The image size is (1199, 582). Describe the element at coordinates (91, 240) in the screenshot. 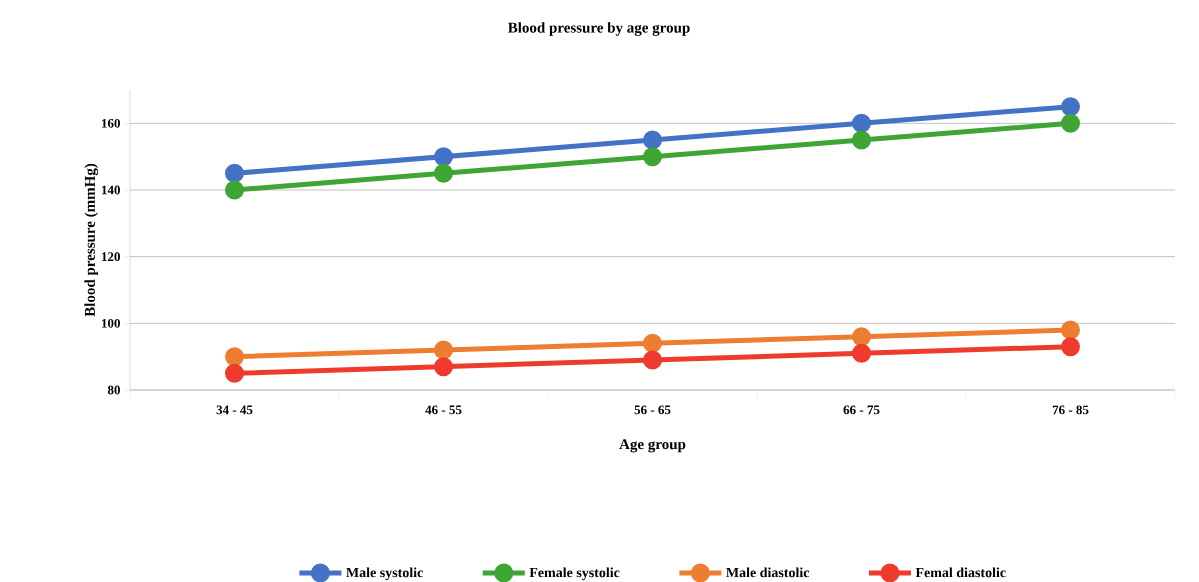

I see `y-axis-title: Blood pressure (mmHg)` at that location.